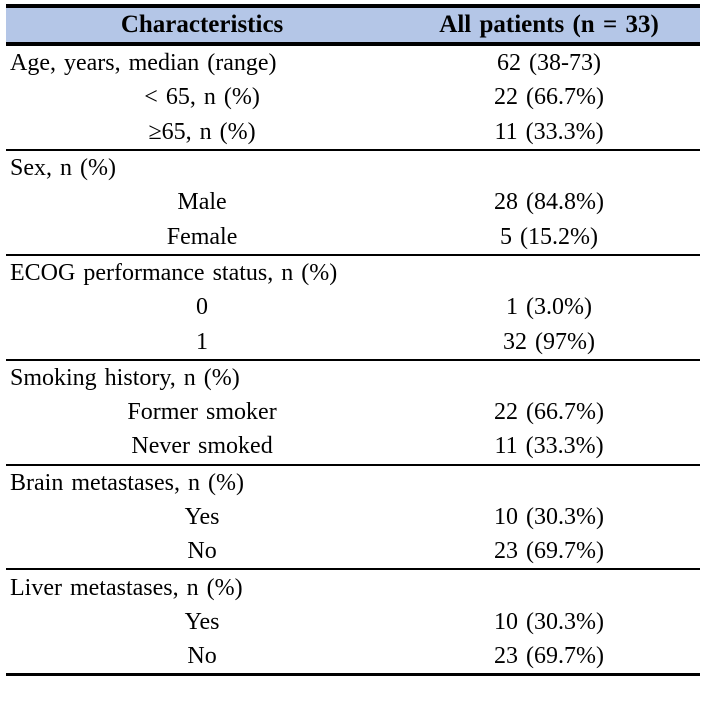 This screenshot has width=705, height=701. Describe the element at coordinates (549, 341) in the screenshot. I see `row-value: 32 (97%)` at that location.